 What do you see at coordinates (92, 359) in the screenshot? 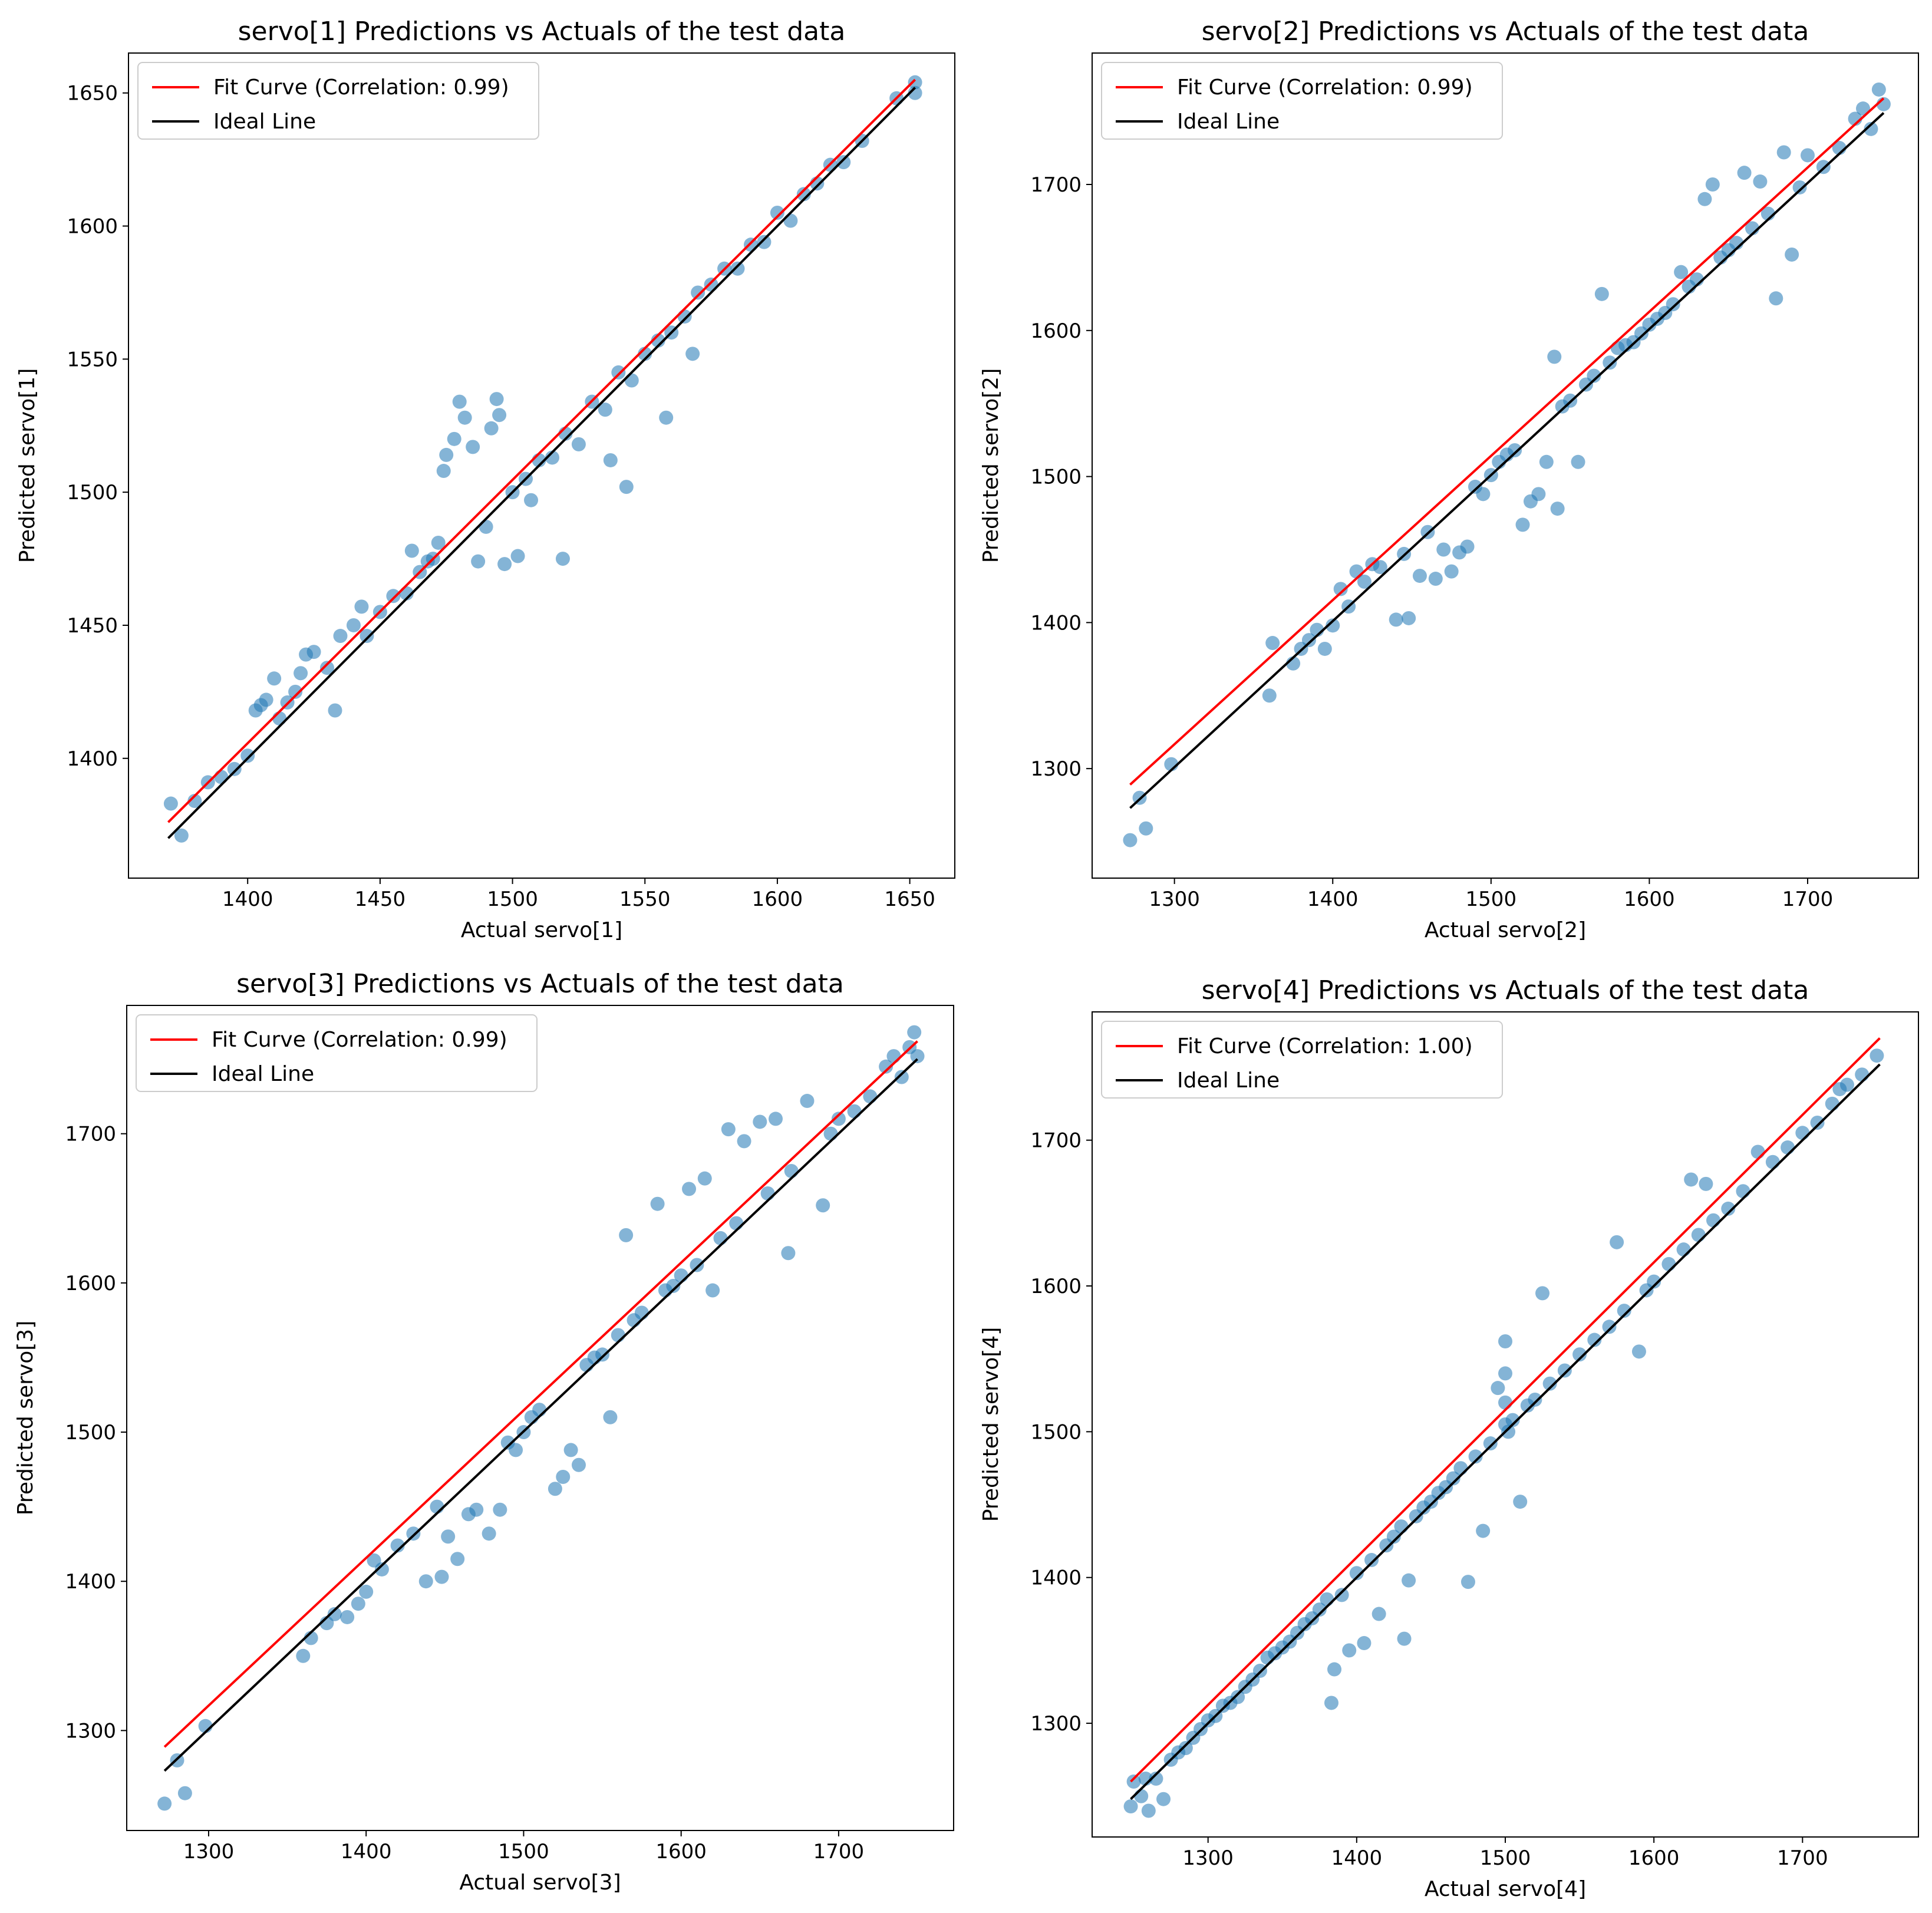
I see `y-tick-label: 1550` at bounding box center [92, 359].